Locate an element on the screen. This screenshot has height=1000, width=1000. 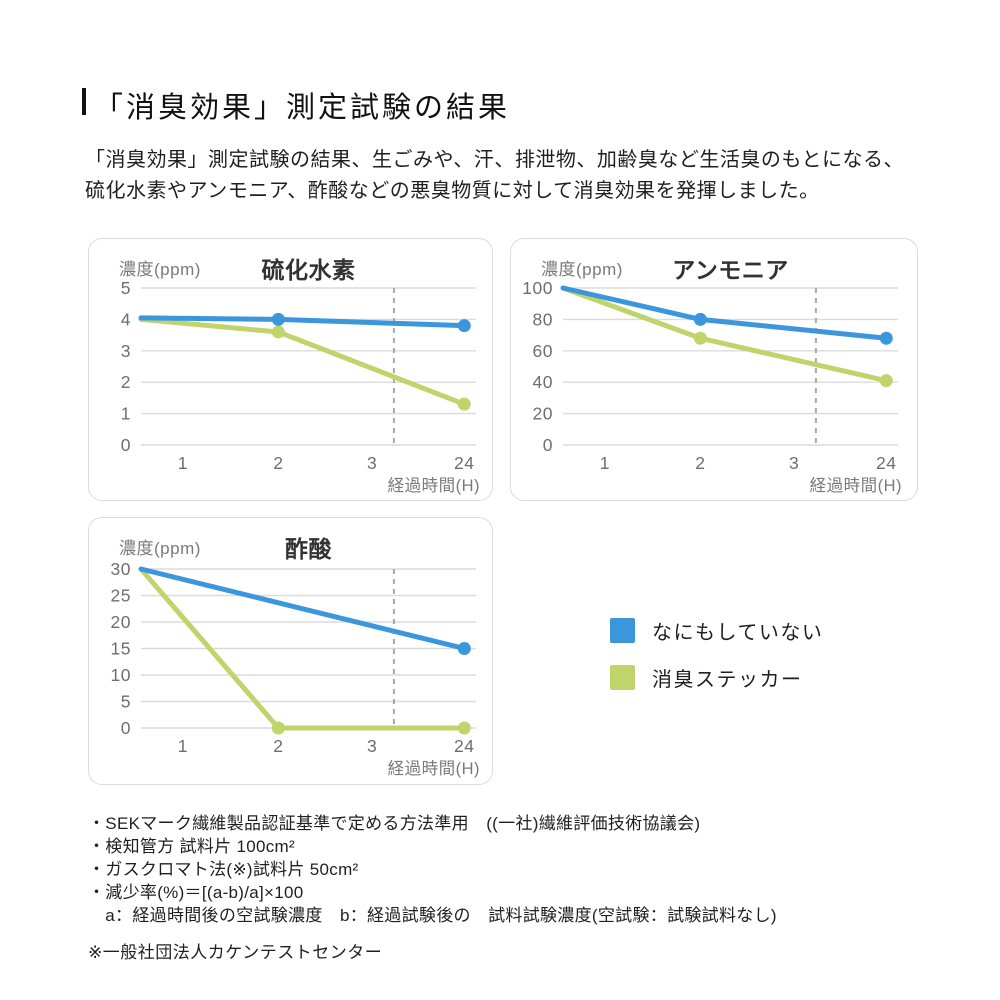
intro-line-2: 硫化水素やアンモニア、酢酸などの悪臭物質に対して消臭効果を発揮しました。 is located at coordinates (452, 191).